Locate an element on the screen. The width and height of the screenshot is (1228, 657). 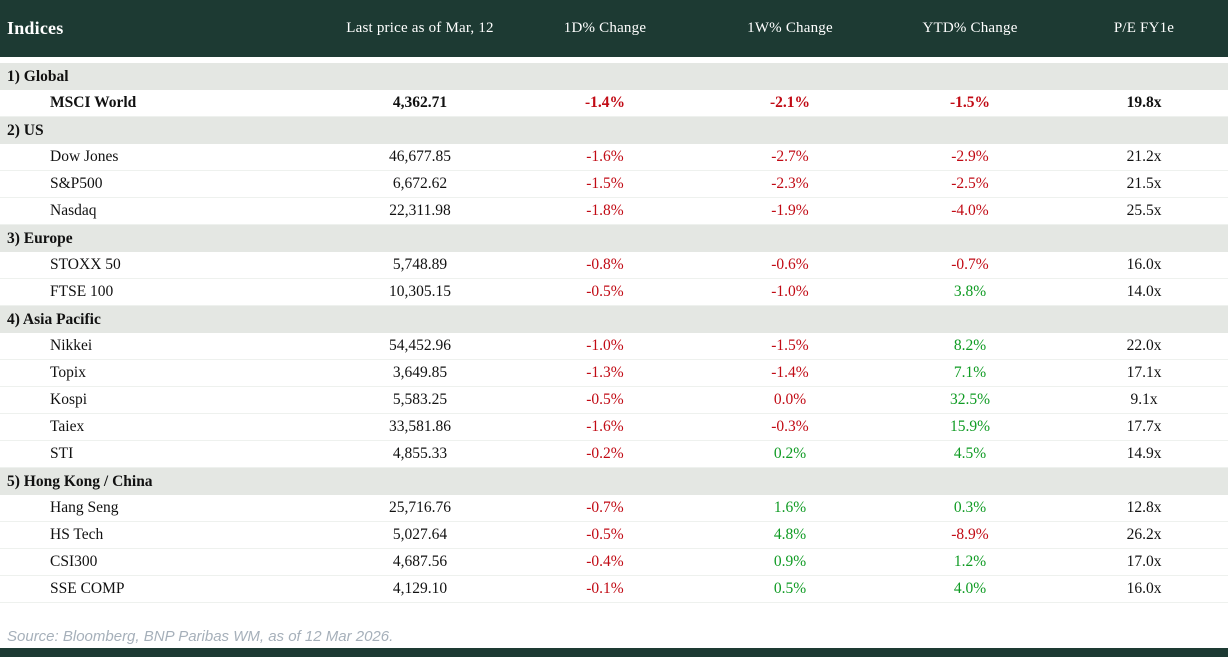
section-row: 2) US is located at coordinates (614, 130).